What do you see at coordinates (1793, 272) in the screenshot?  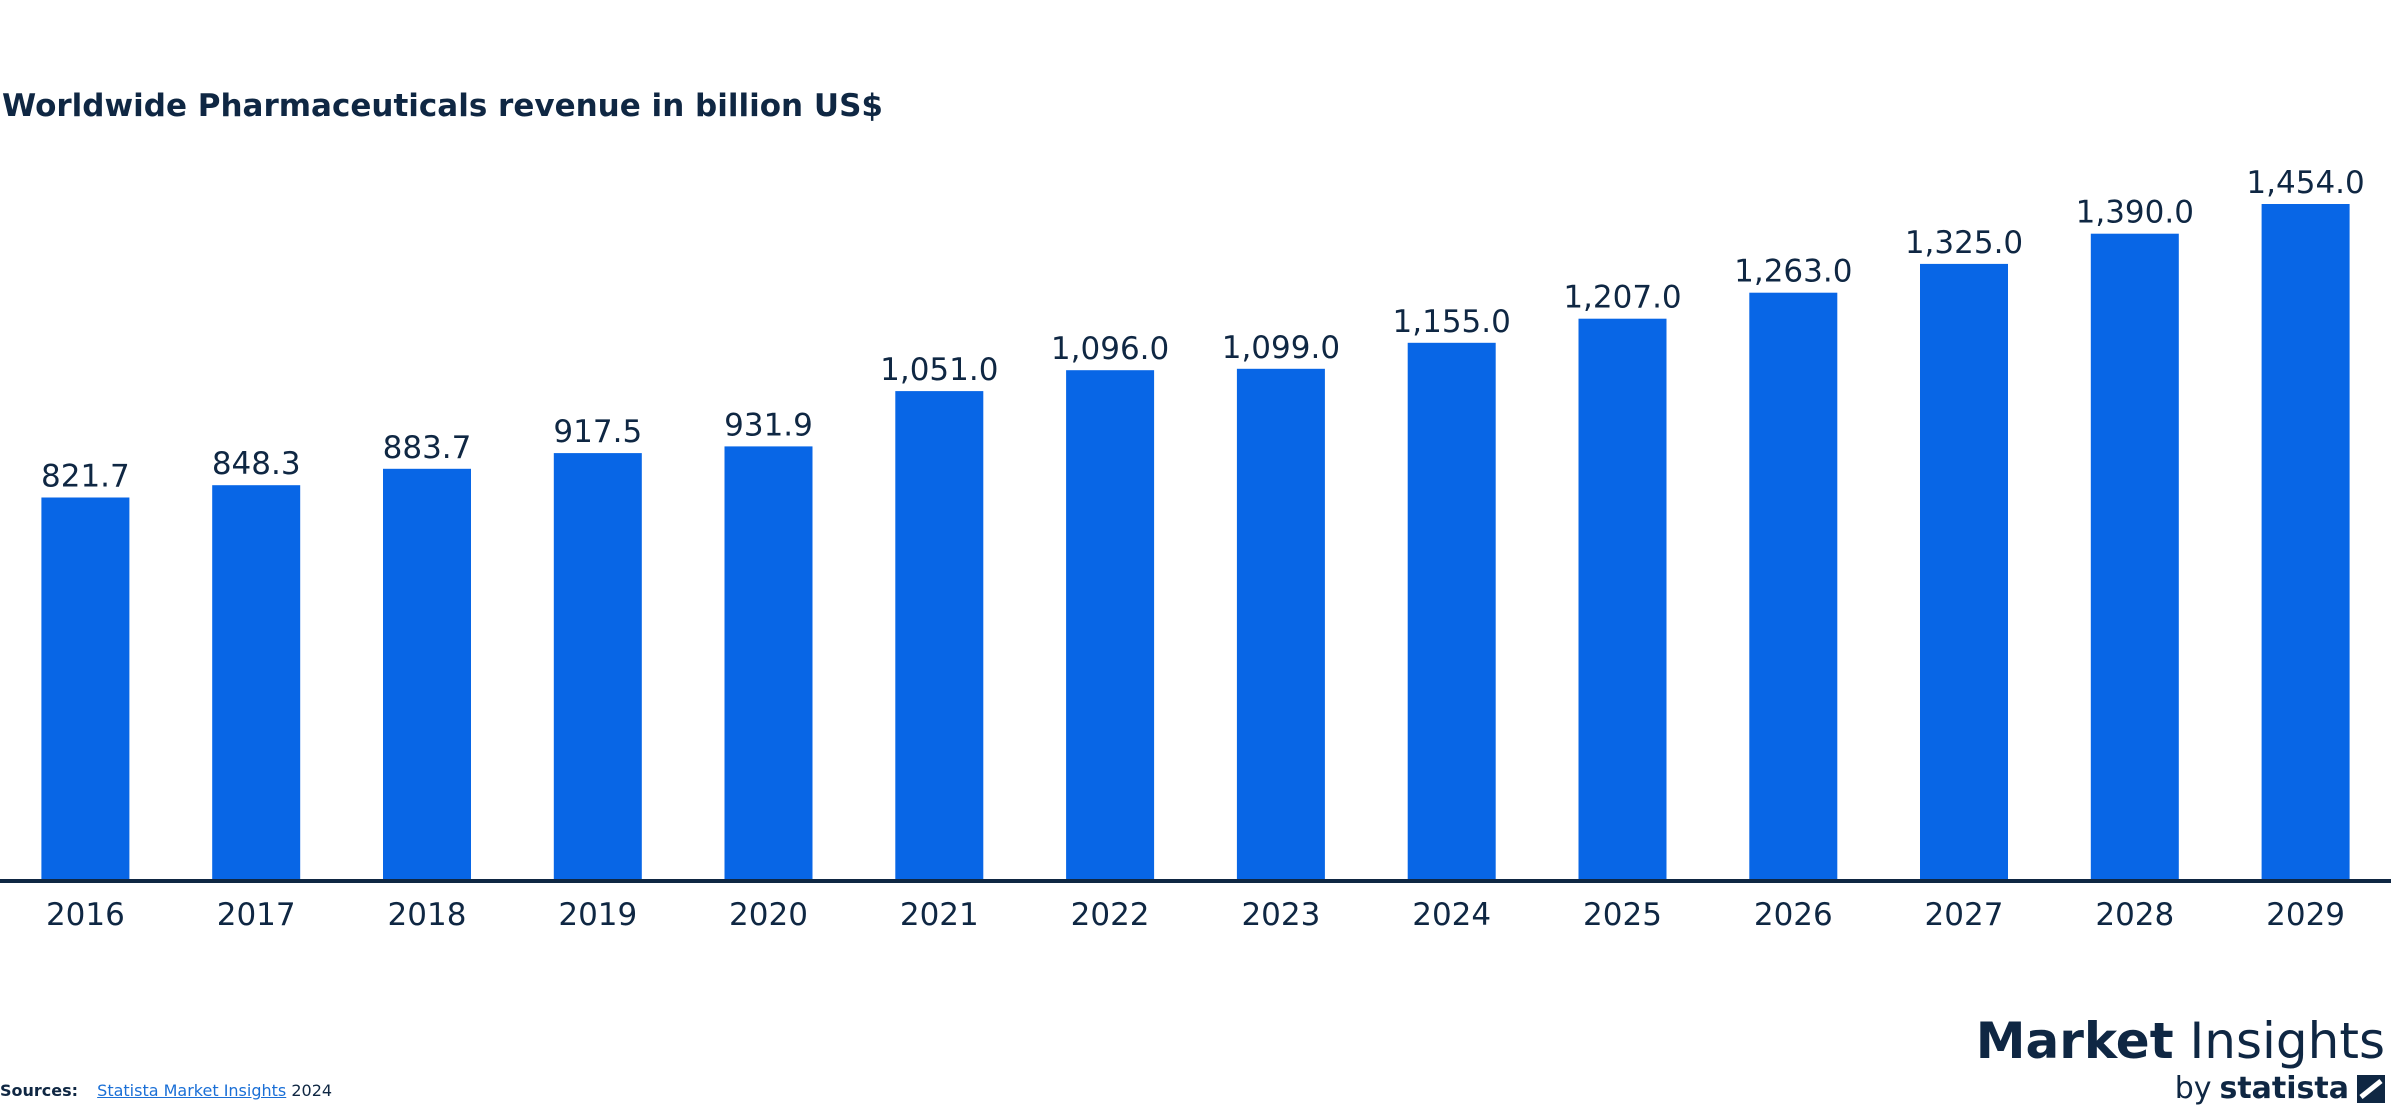 I see `value-label-2026: 1,263.0` at bounding box center [1793, 272].